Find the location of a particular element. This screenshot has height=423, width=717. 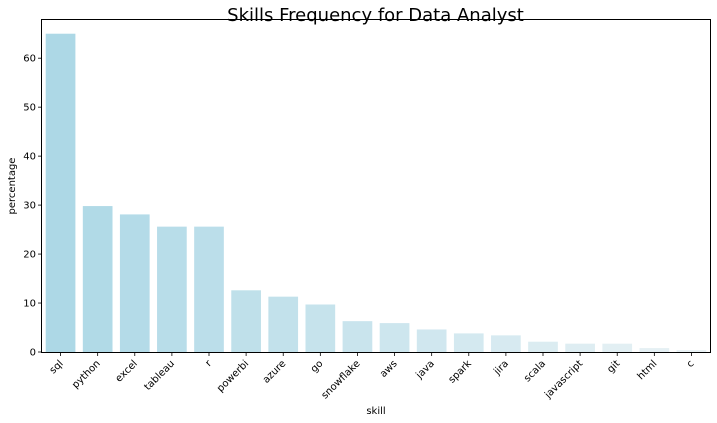

x-tick-label: javascript is located at coordinates (563, 379).